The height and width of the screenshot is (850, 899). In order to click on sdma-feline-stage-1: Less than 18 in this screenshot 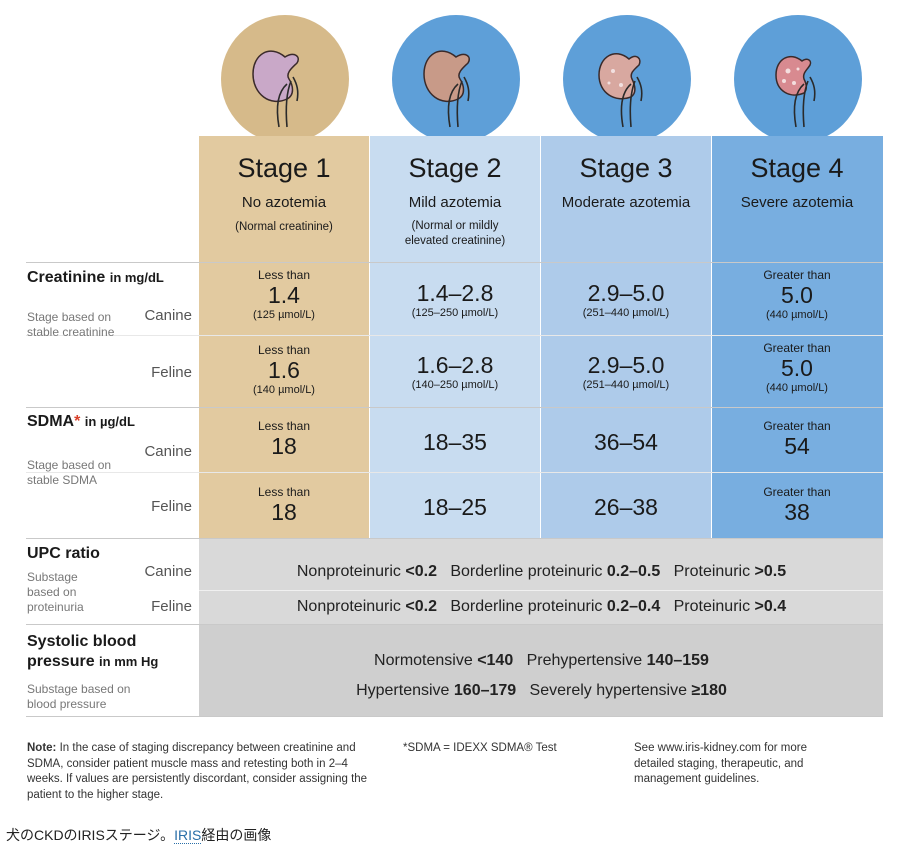, I will do `click(284, 505)`.